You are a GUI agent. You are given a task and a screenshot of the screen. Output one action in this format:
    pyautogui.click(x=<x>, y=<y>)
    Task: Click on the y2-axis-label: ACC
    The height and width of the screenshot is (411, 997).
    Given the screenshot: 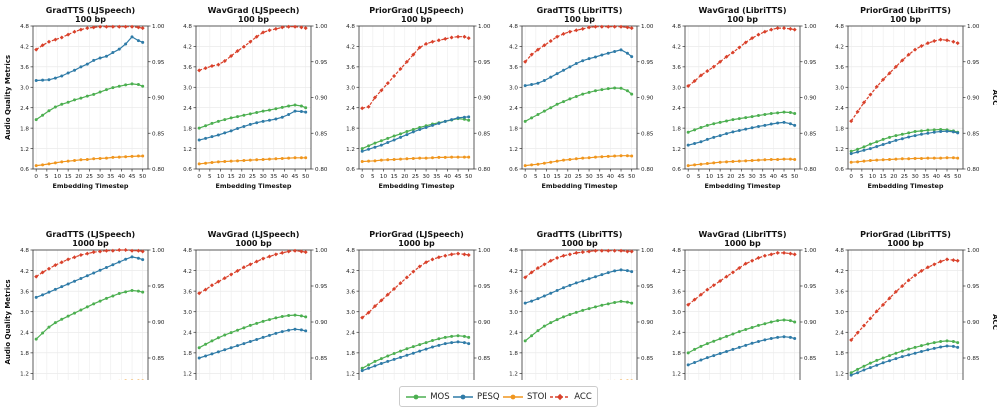 What is the action you would take?
    pyautogui.click(x=994, y=322)
    